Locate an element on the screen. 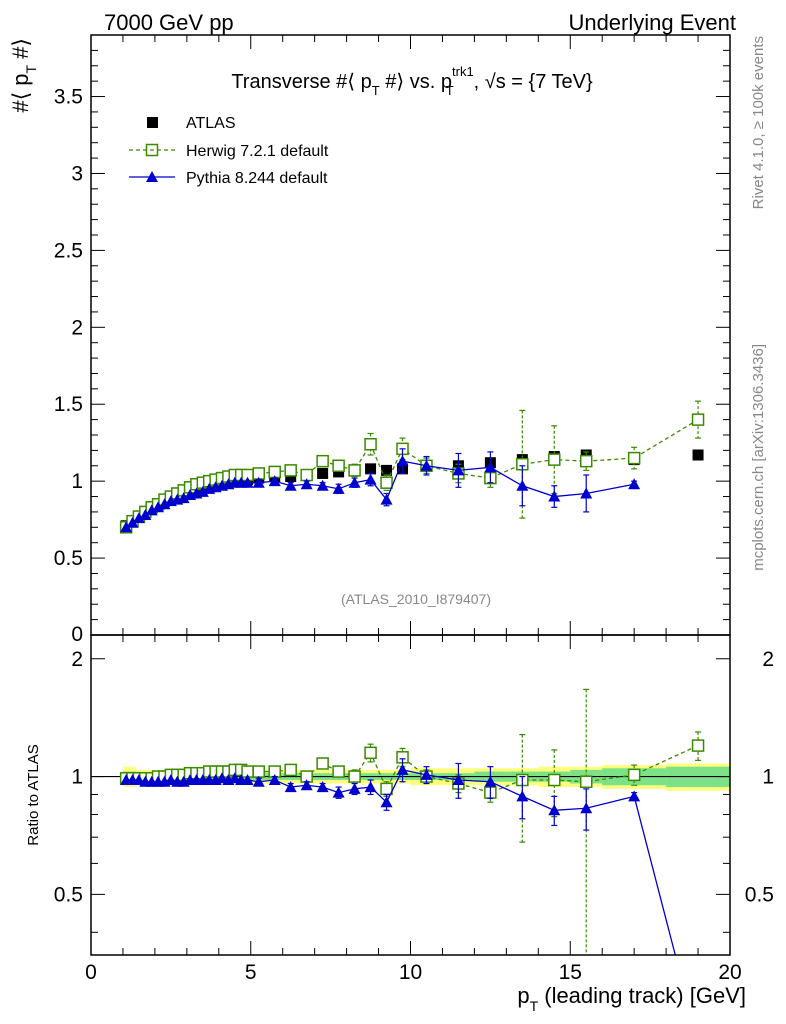 This screenshot has width=786, height=1024. ratio-ytick-label-1: 1 is located at coordinates (77, 777).